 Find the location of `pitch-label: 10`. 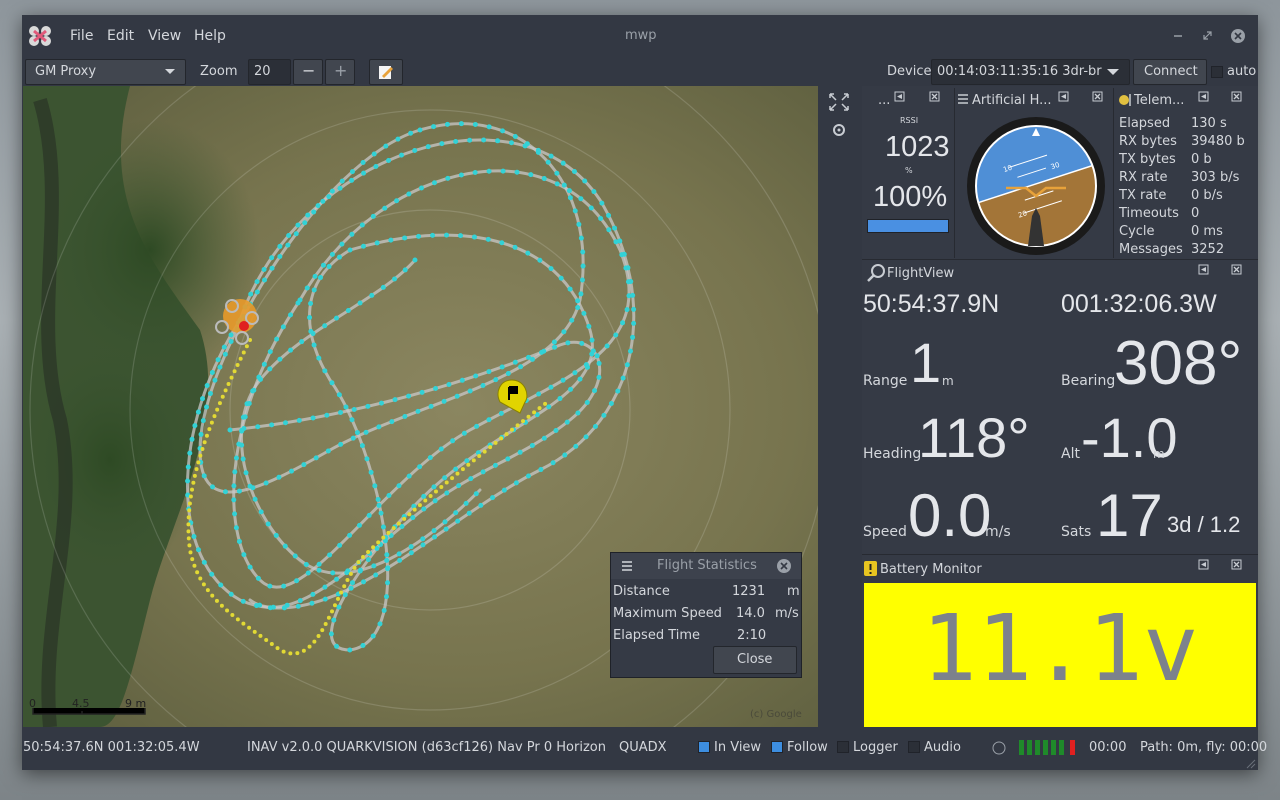

pitch-label: 10 is located at coordinates (1007, 169).